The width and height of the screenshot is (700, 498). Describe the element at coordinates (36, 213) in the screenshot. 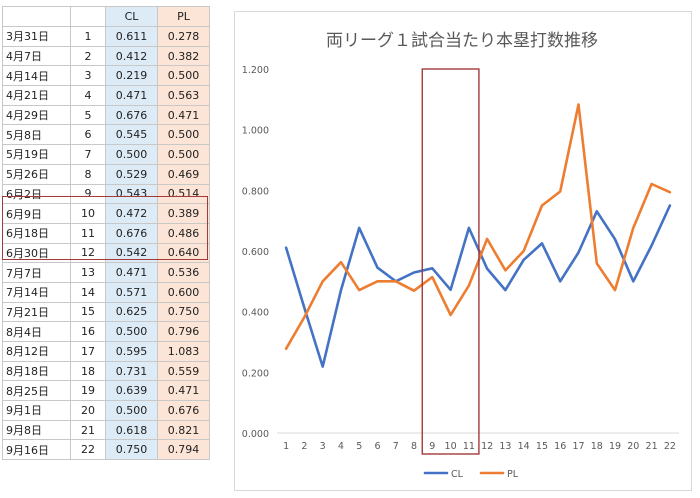

I see `table-cell-date: 6月9日` at that location.